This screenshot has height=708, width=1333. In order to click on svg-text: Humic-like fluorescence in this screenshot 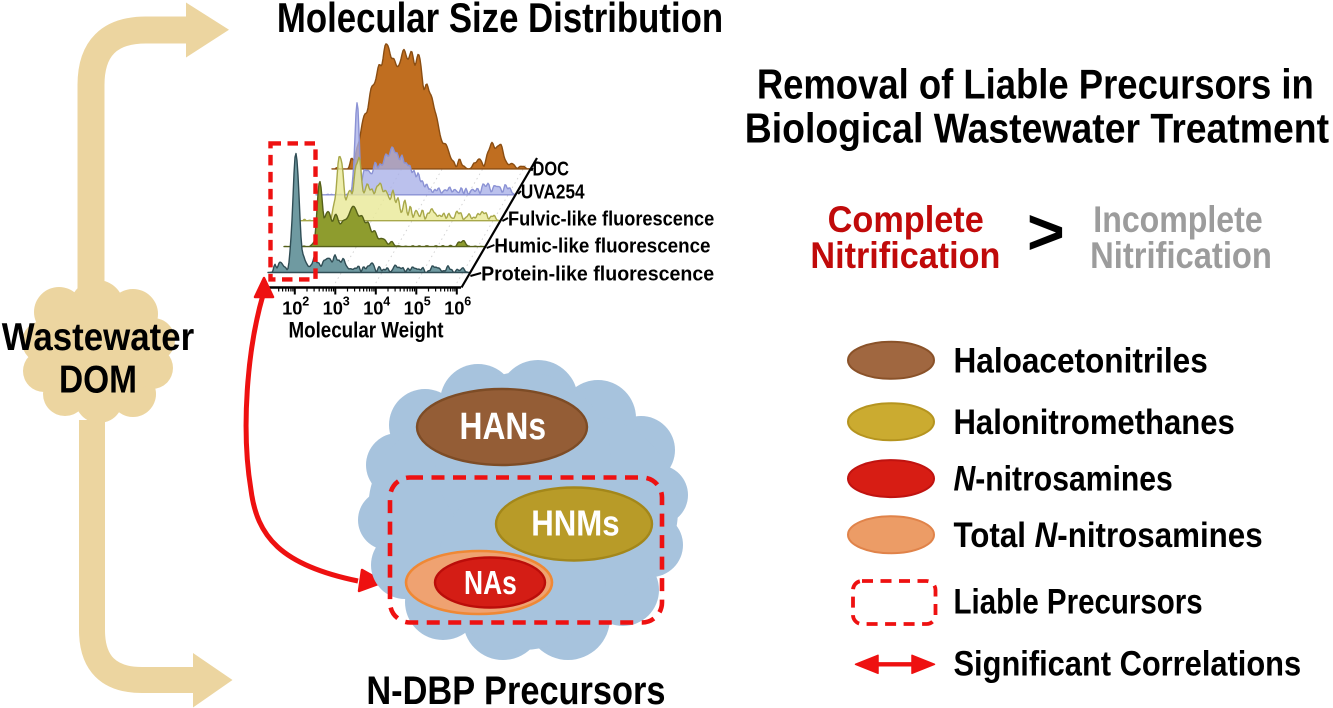, I will do `click(602, 246)`.